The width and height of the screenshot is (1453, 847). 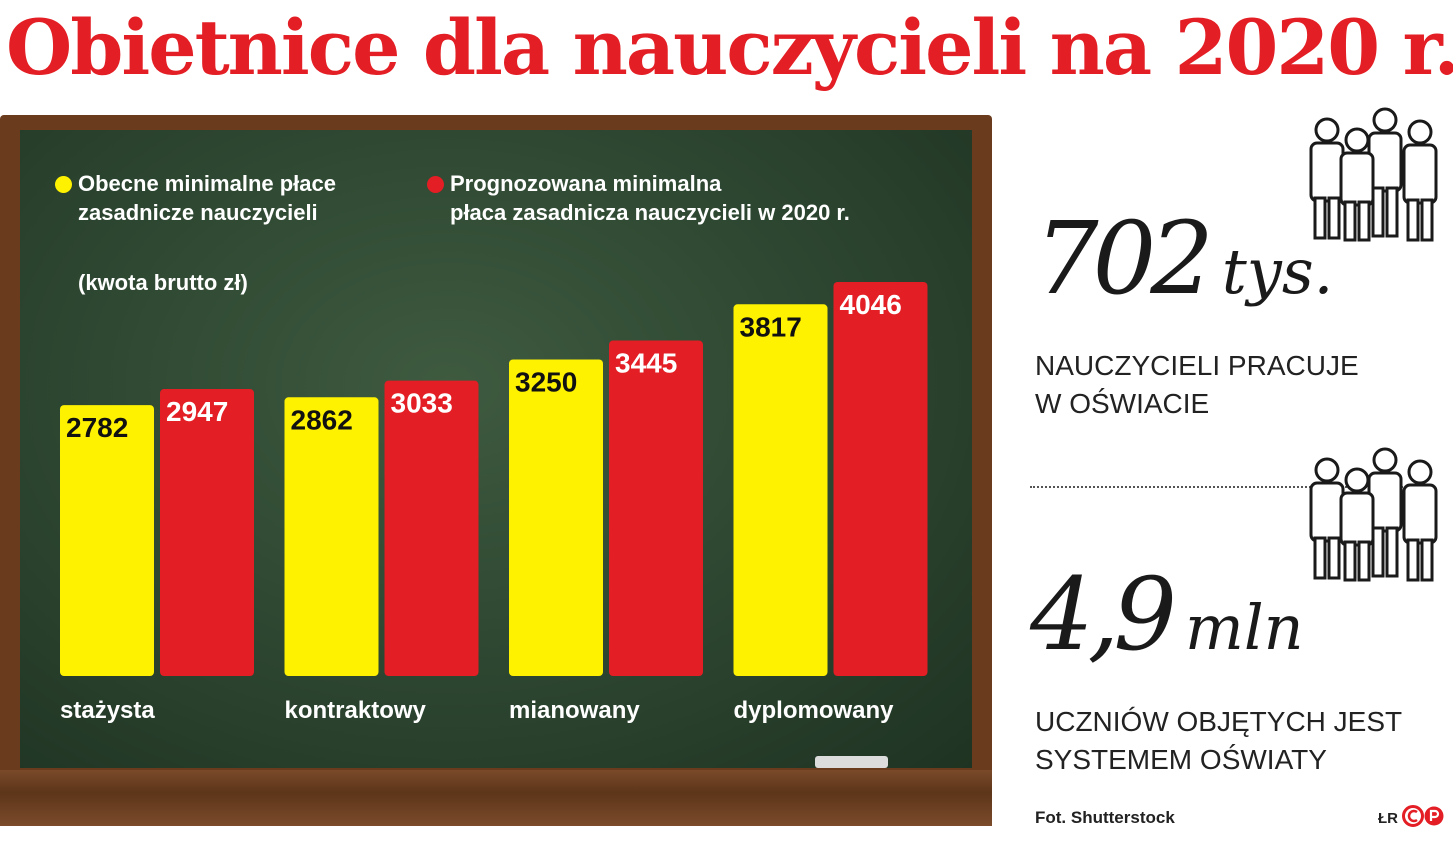 I want to click on category-label-2: mianowany, so click(x=574, y=710).